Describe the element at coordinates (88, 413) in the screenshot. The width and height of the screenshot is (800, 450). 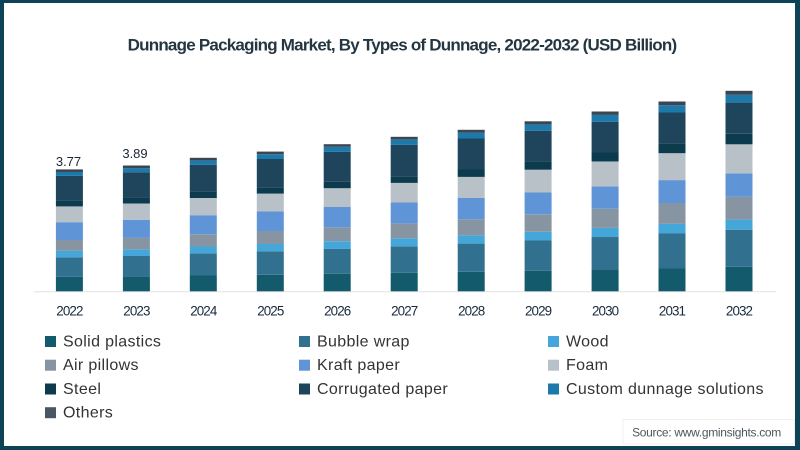
I see `svg-text: Others` at that location.